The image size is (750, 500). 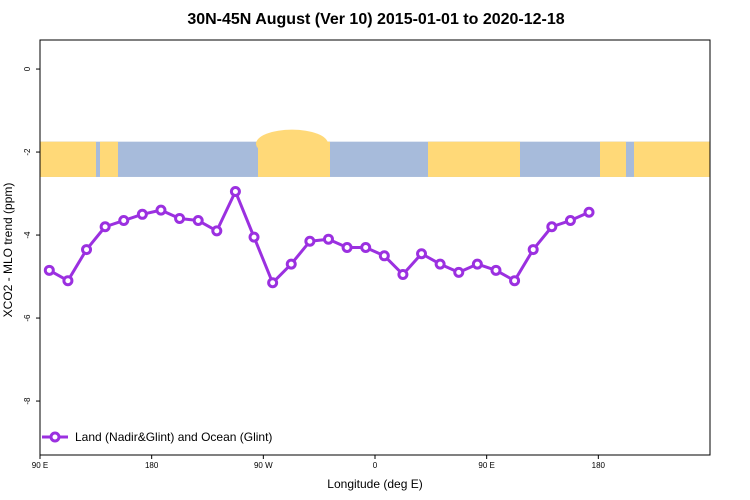 What do you see at coordinates (374, 484) in the screenshot?
I see `x-axis-label: Longitude (deg E)` at bounding box center [374, 484].